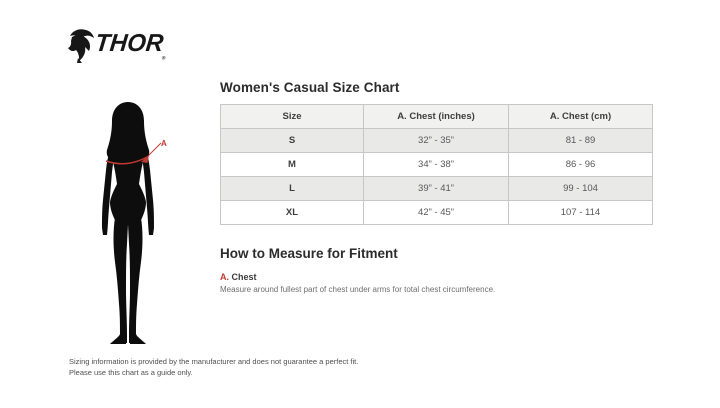  What do you see at coordinates (131, 372) in the screenshot?
I see `disclaimer-line-2: Please use this chart as a guide only.` at bounding box center [131, 372].